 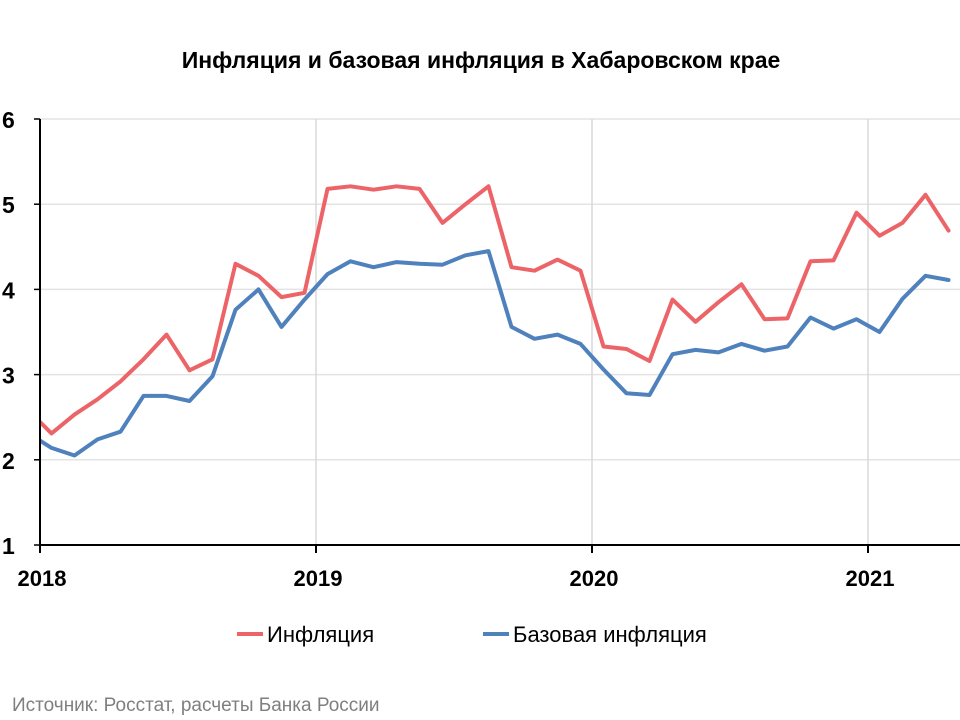 I want to click on y-tick-label: 3, so click(x=8, y=376).